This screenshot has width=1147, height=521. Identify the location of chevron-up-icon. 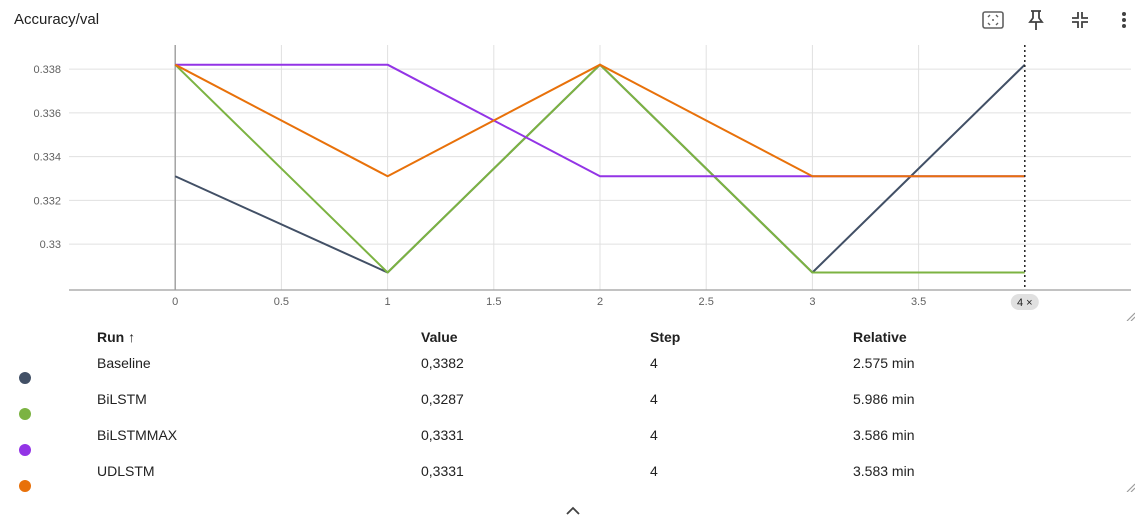
(573, 511).